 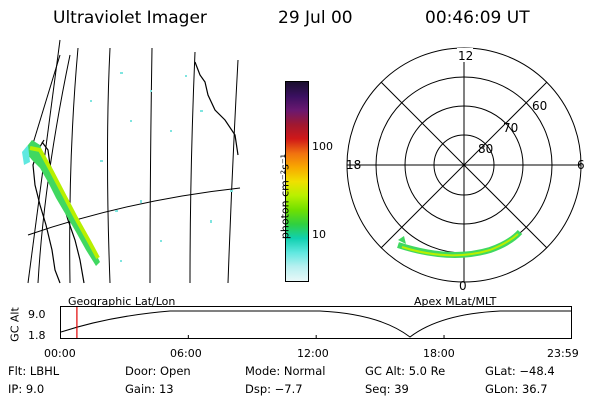 I want to click on colorbar, so click(x=297, y=181).